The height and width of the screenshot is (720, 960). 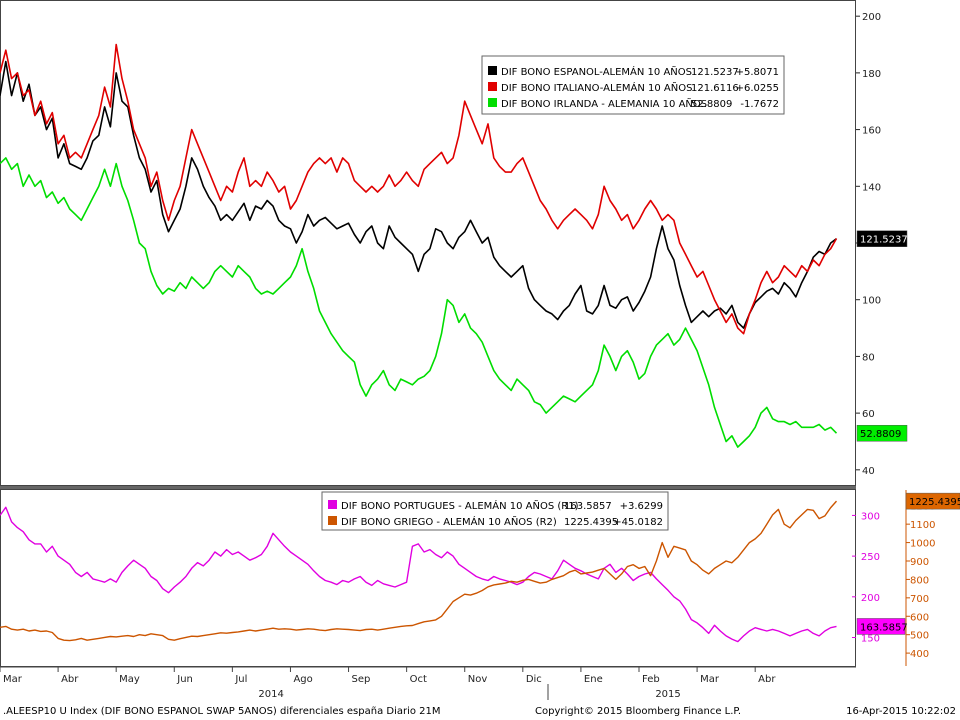 What do you see at coordinates (882, 336) in the screenshot?
I see `top-value-tags: 121.5237 52.8809` at bounding box center [882, 336].